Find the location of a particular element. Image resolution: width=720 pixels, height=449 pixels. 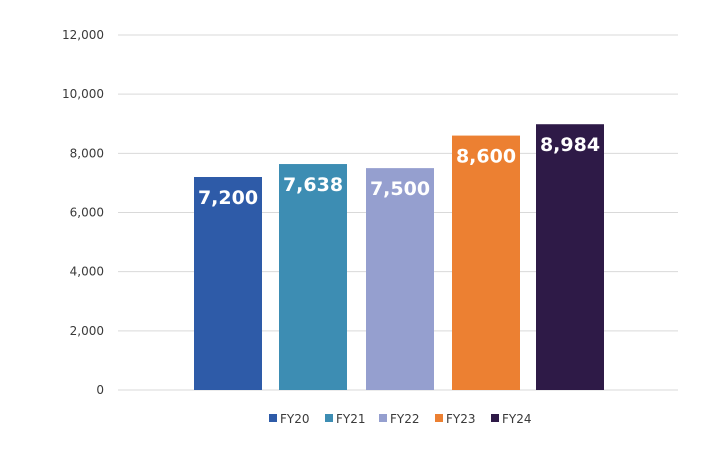

legend-item: FY24 is located at coordinates (511, 419).